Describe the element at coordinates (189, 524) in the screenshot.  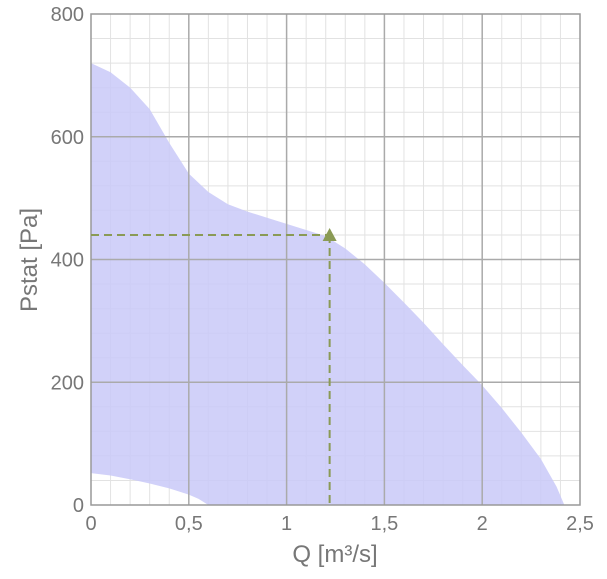
I see `x-tick-label: 0,5` at that location.